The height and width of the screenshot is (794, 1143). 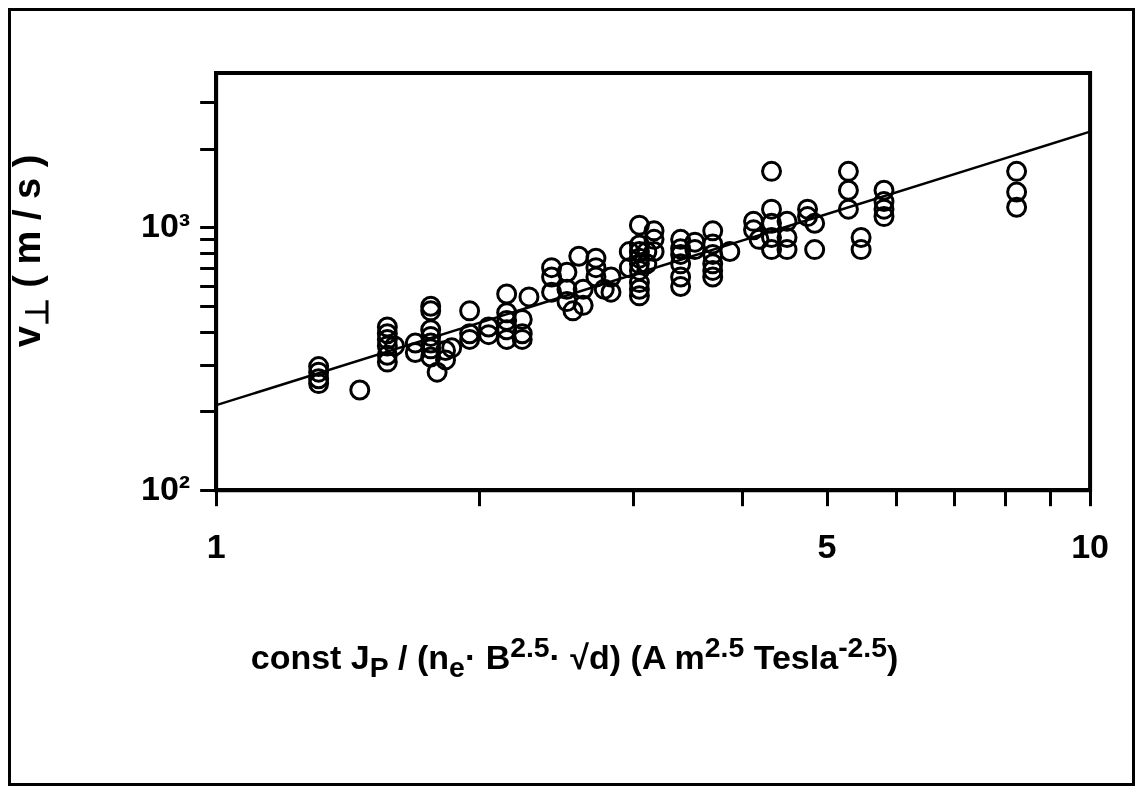 I want to click on y-tick-label: 10³, so click(x=166, y=225).